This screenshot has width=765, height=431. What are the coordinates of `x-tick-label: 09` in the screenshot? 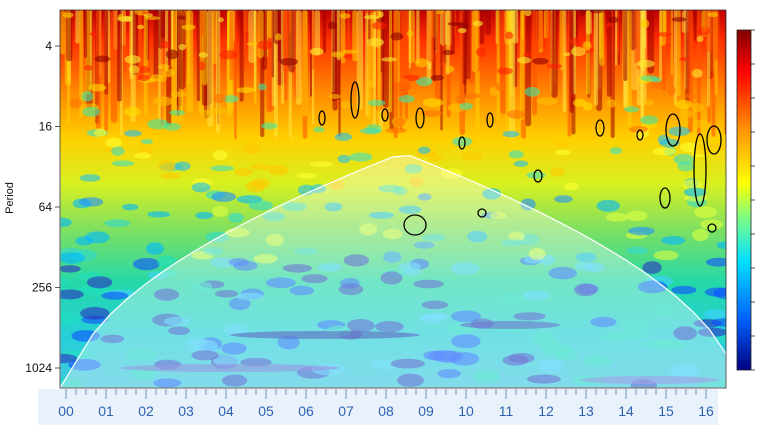 It's located at (426, 411).